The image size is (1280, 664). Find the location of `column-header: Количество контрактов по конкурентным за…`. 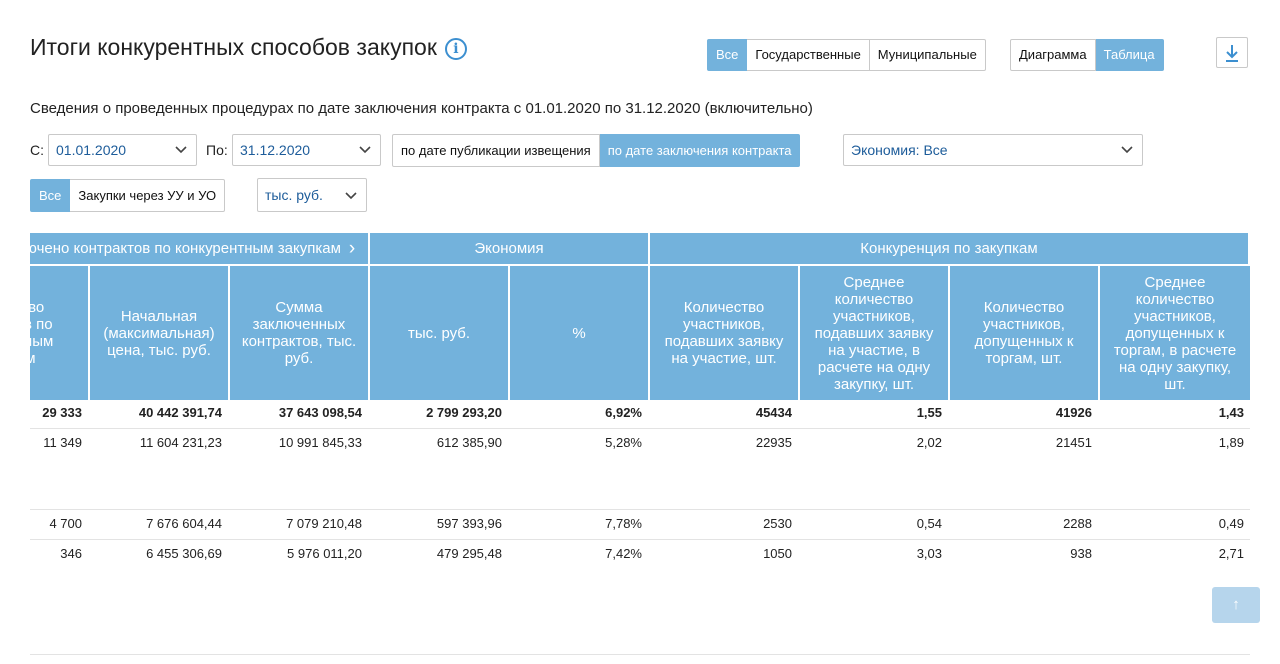

column-header: Количество контрактов по конкурентным за… is located at coordinates (59, 333).